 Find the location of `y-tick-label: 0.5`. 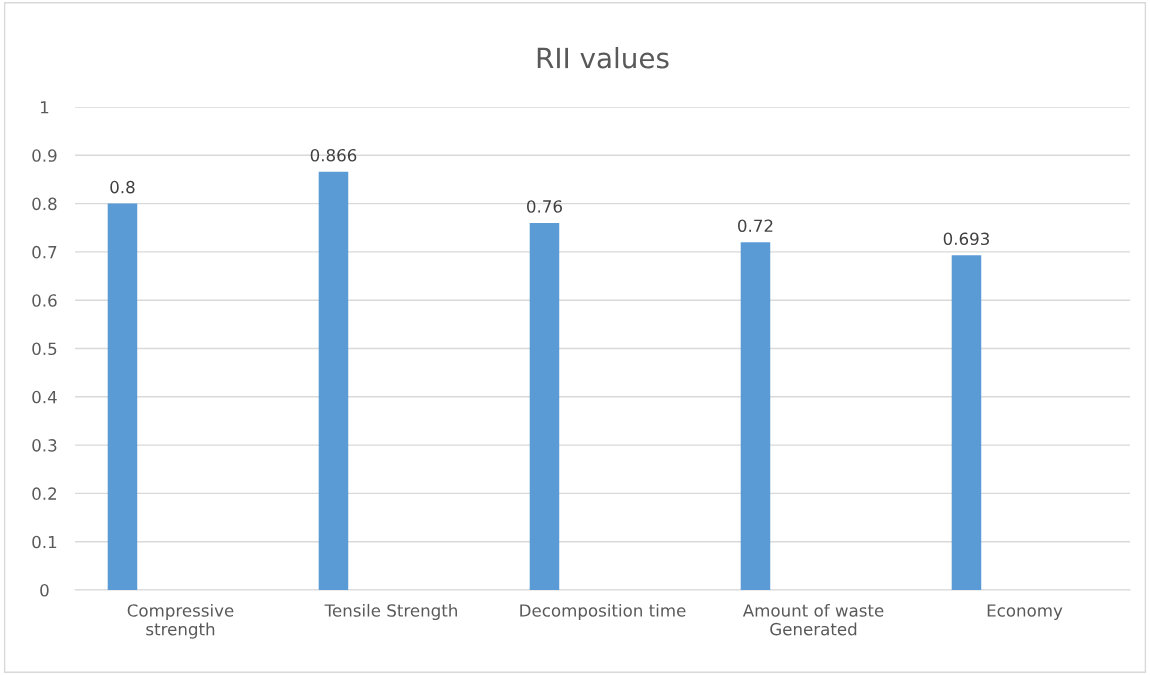

y-tick-label: 0.5 is located at coordinates (44, 349).